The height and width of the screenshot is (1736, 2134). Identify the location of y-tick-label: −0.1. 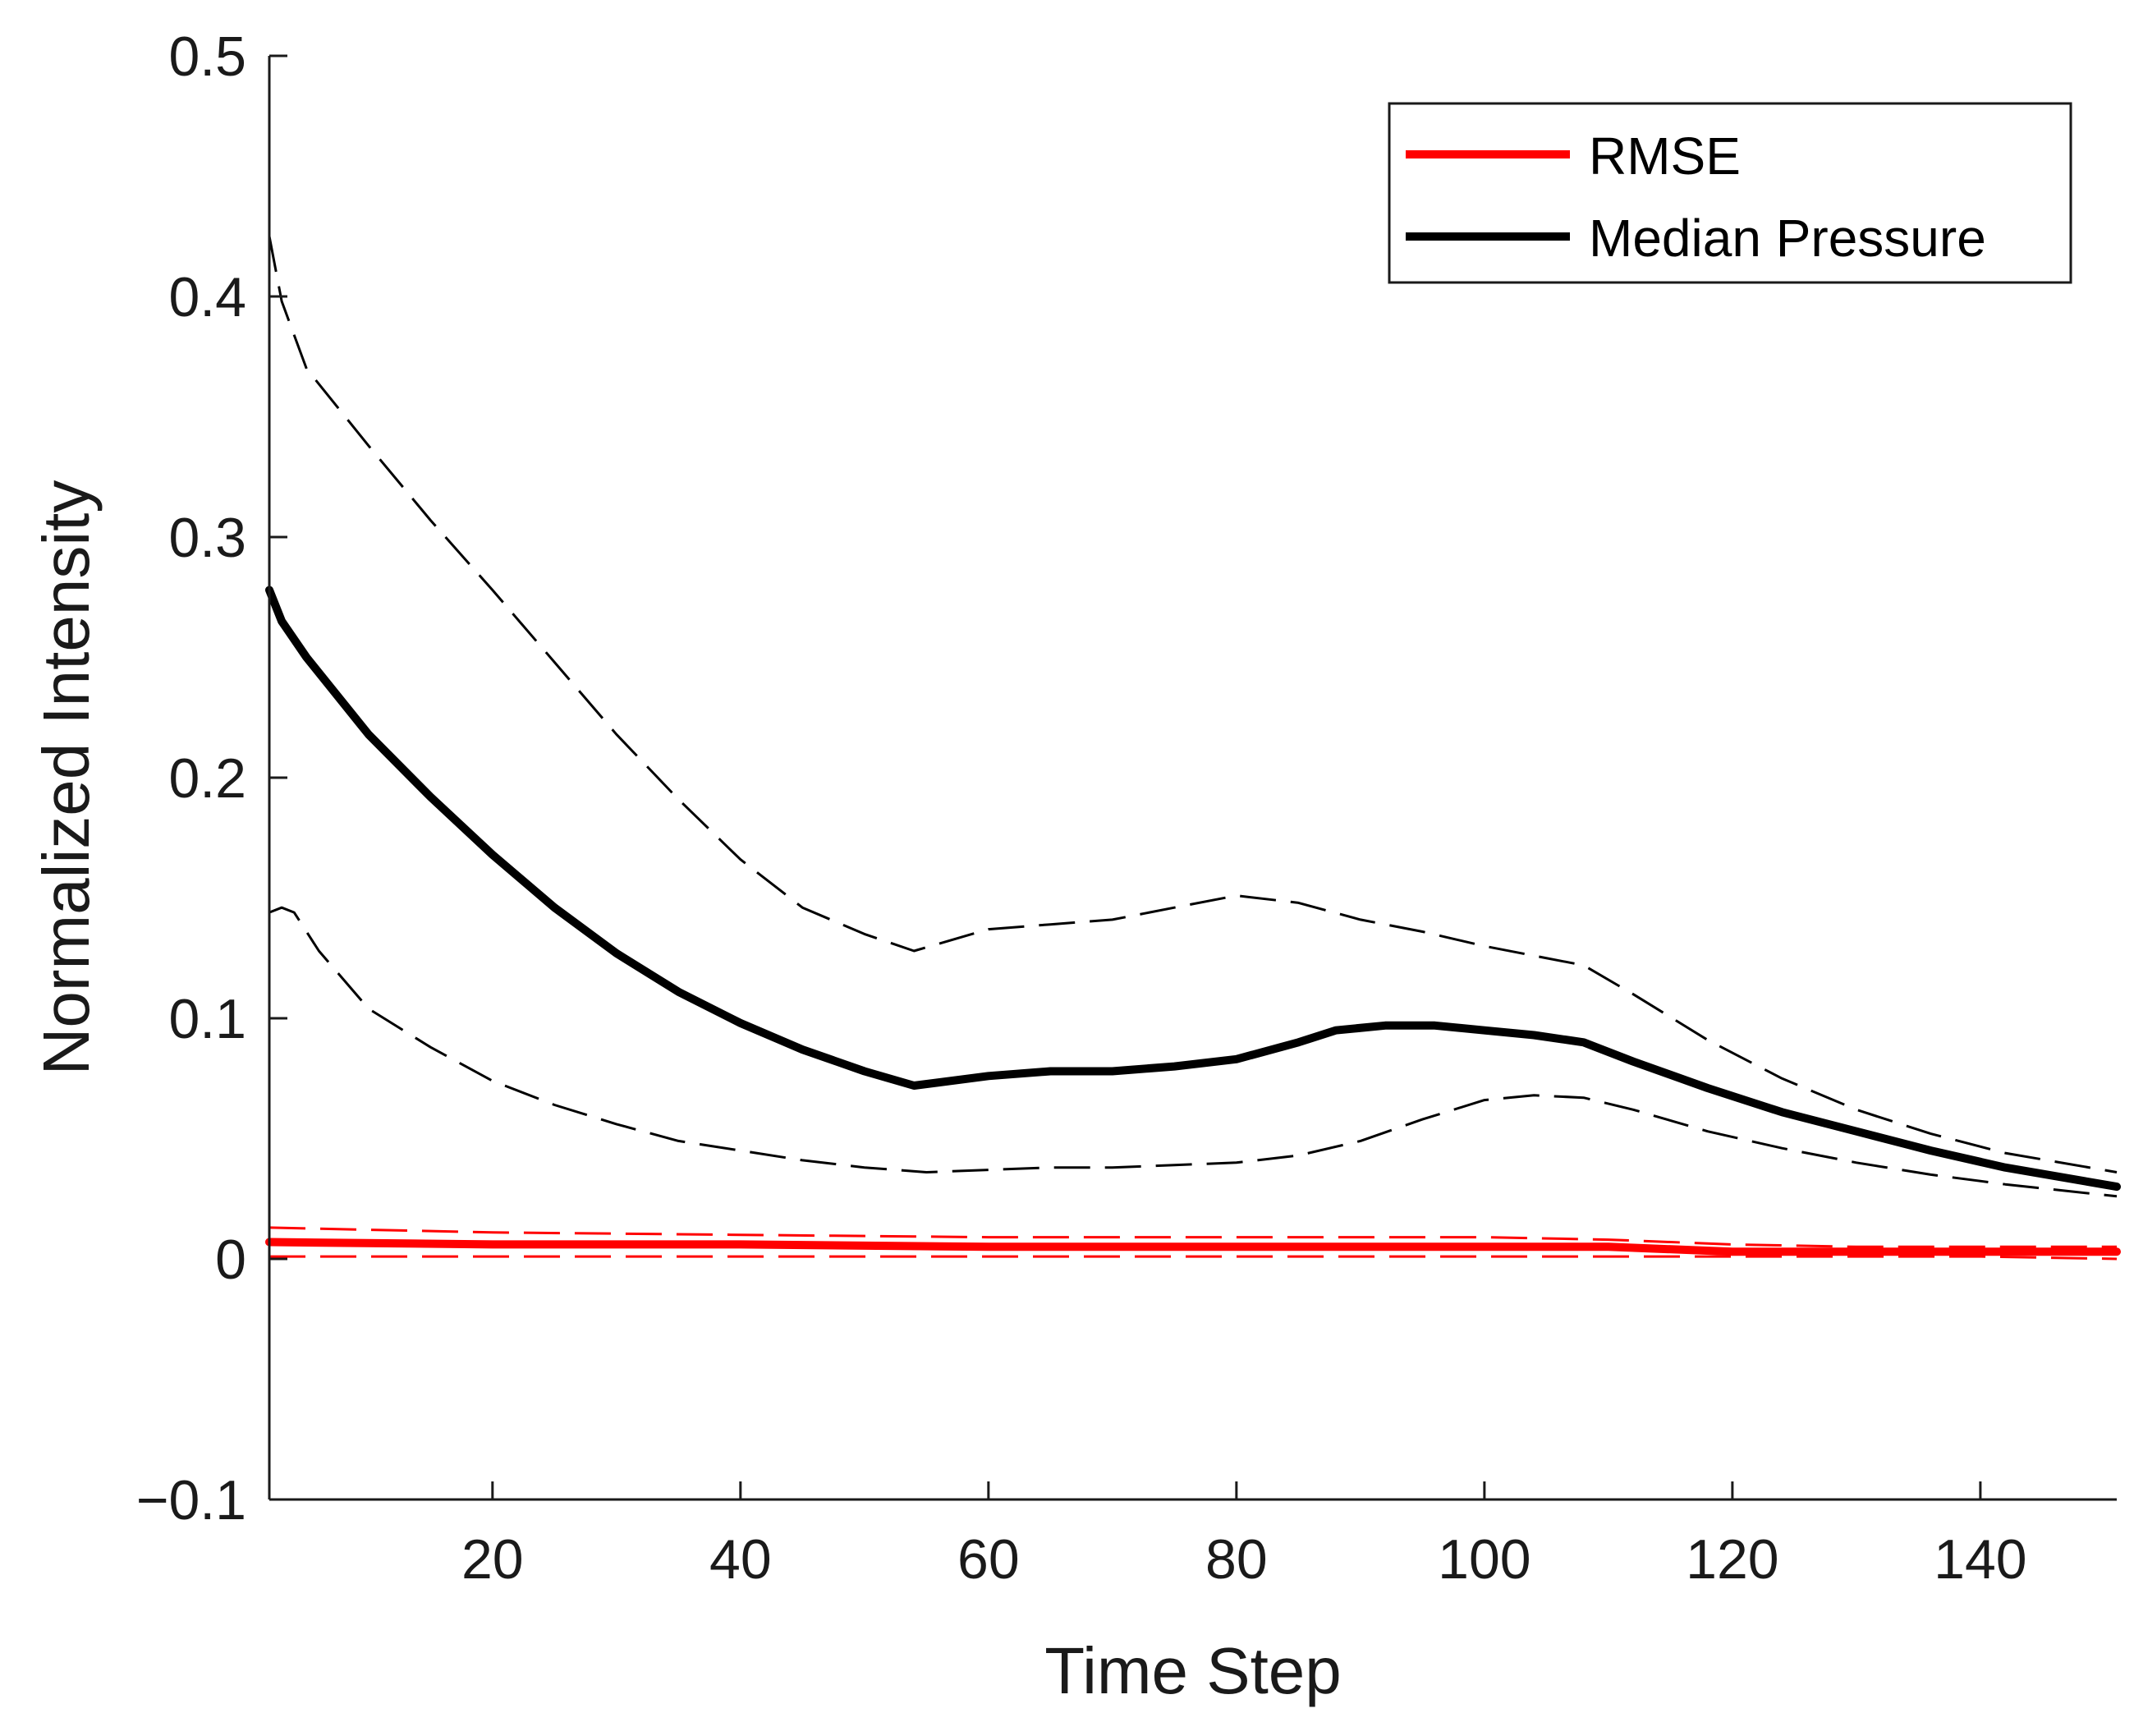
(191, 1500).